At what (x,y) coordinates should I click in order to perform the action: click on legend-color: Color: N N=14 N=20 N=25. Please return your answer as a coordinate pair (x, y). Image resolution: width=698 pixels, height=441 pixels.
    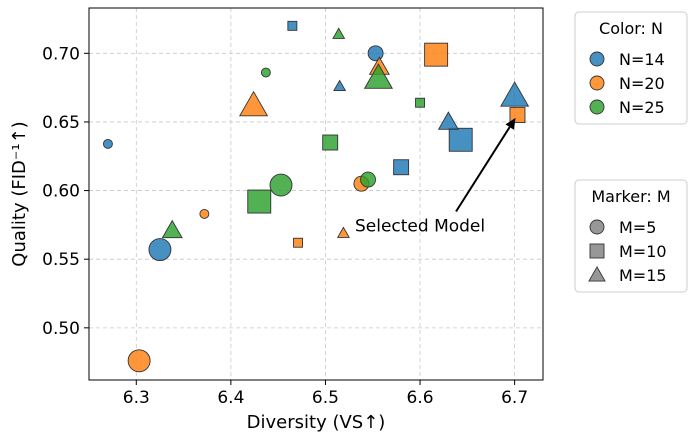
    Looking at the image, I should click on (631, 68).